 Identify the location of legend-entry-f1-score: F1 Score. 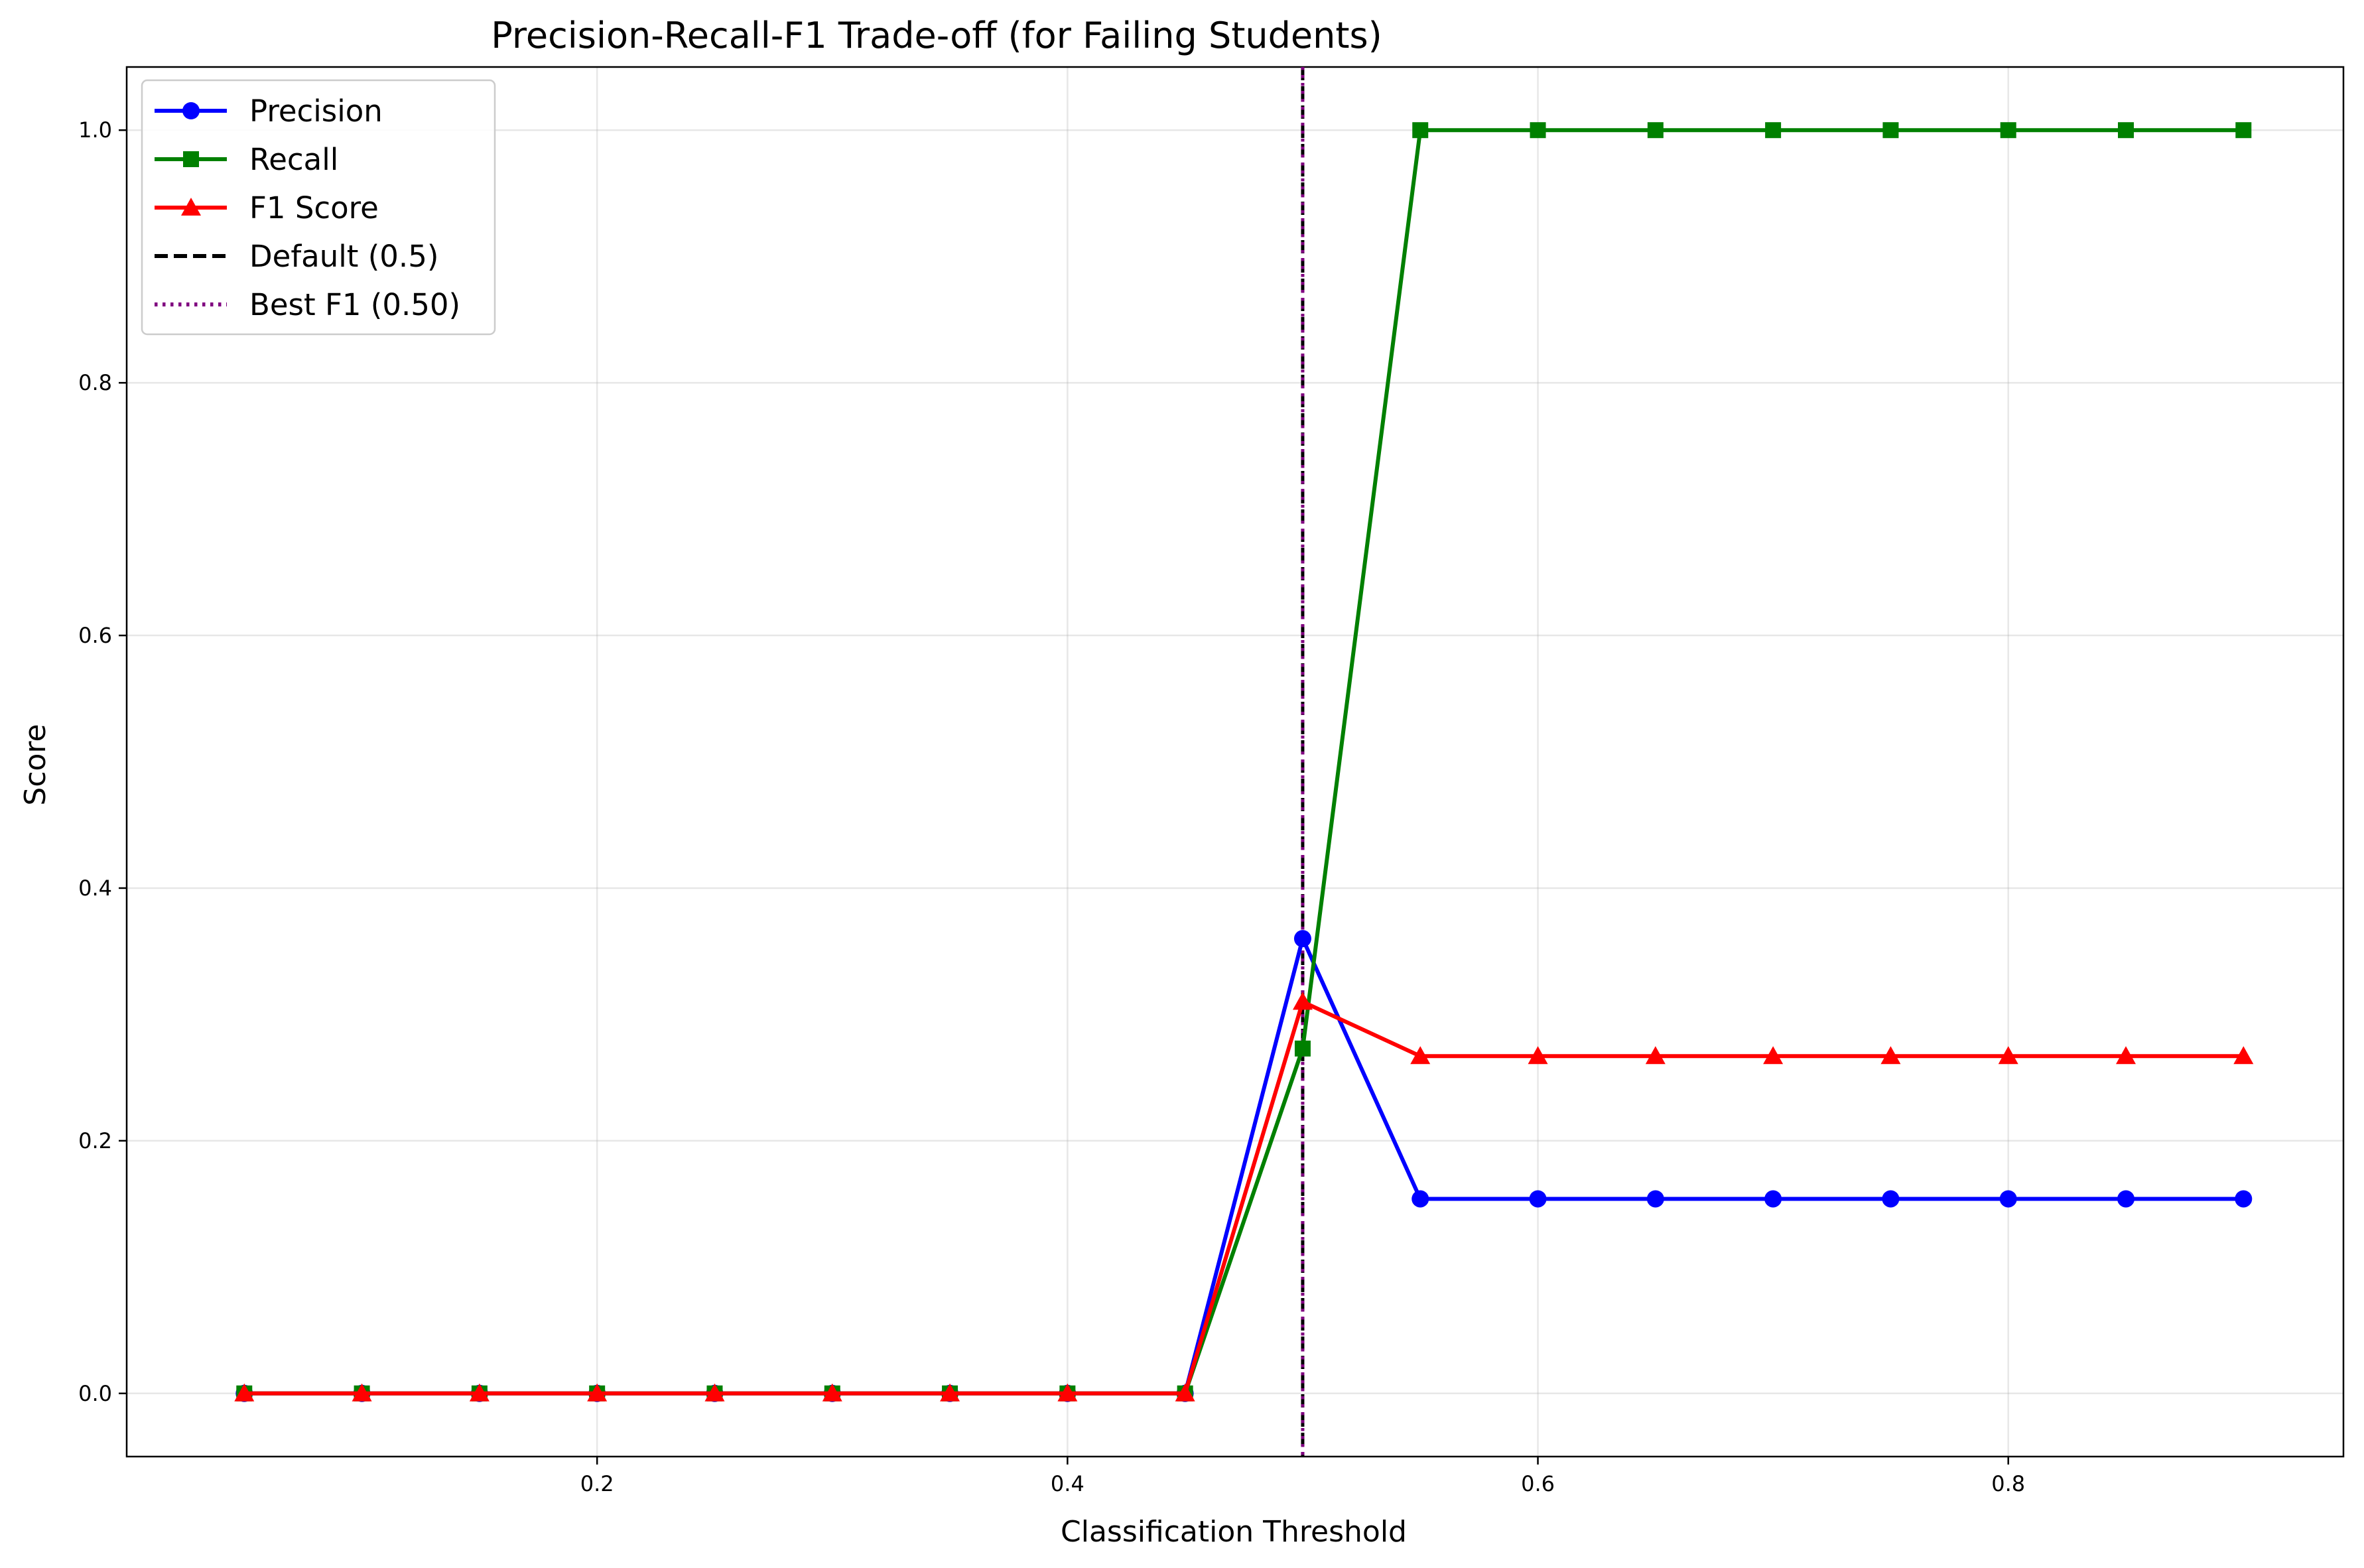
(267, 208).